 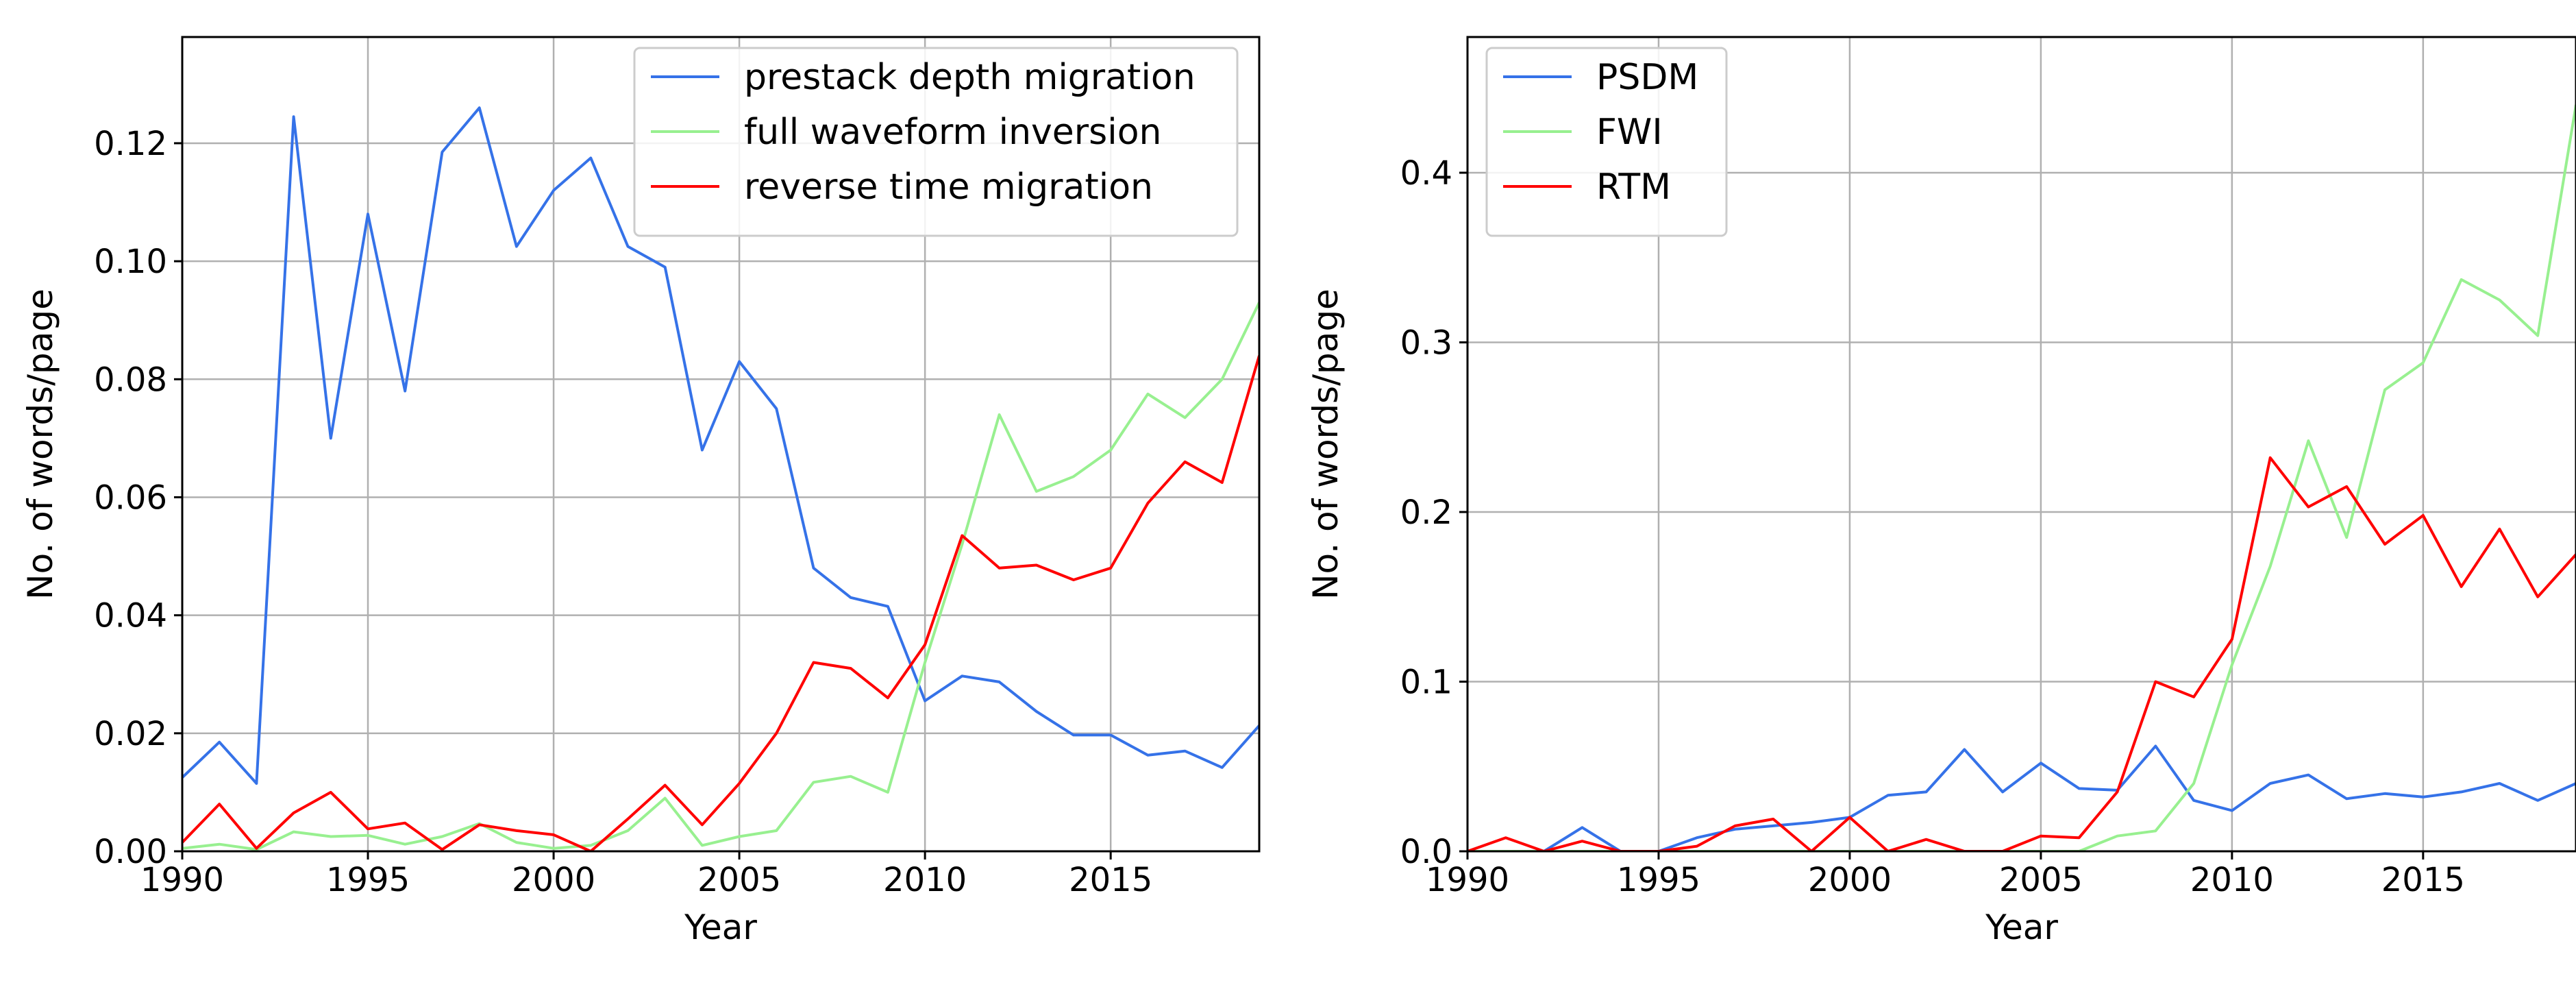 I want to click on left-legend-label: full waveform inversion, so click(x=952, y=132).